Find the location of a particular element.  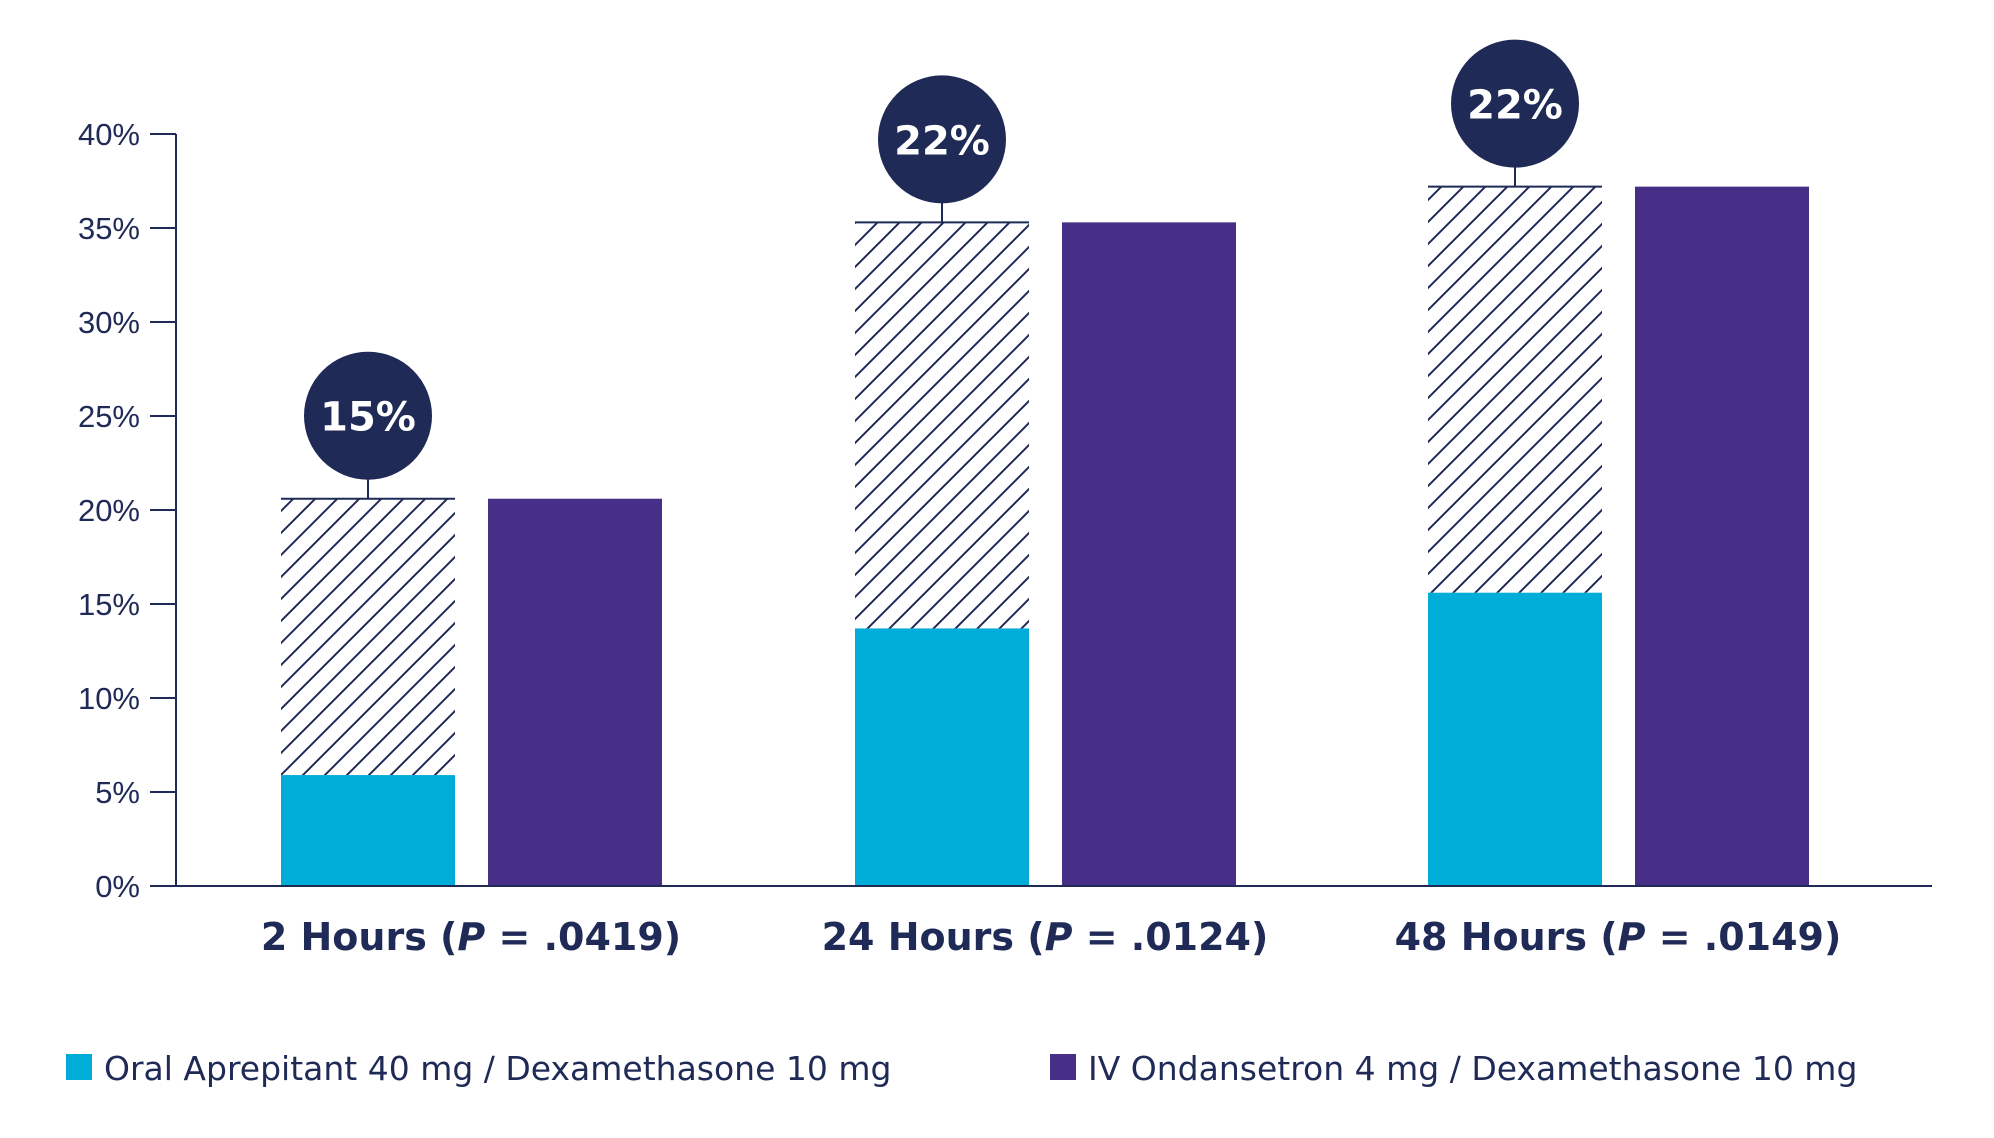

y-tick-label: 40% is located at coordinates (109, 134).